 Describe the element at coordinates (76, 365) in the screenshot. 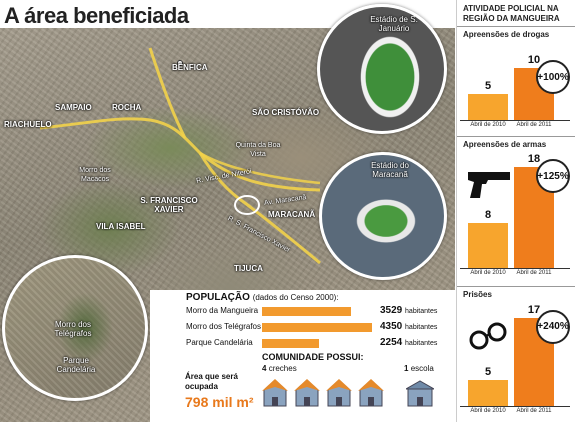

I see `circle-label-candelaria: Parque Candelária` at that location.